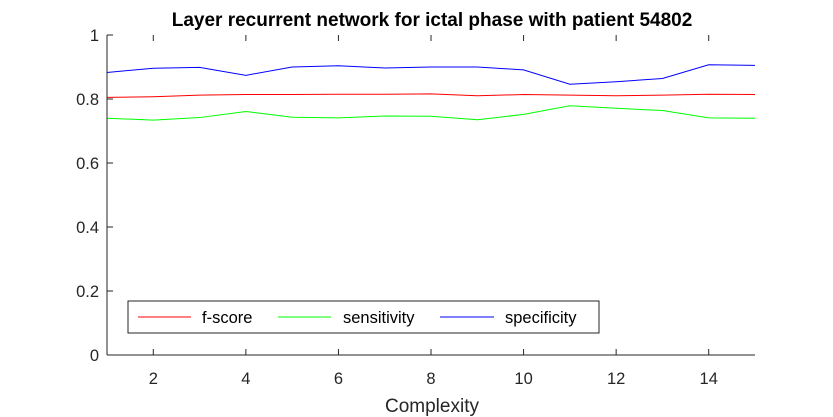 The height and width of the screenshot is (417, 833). I want to click on x-tick-label: 6, so click(338, 379).